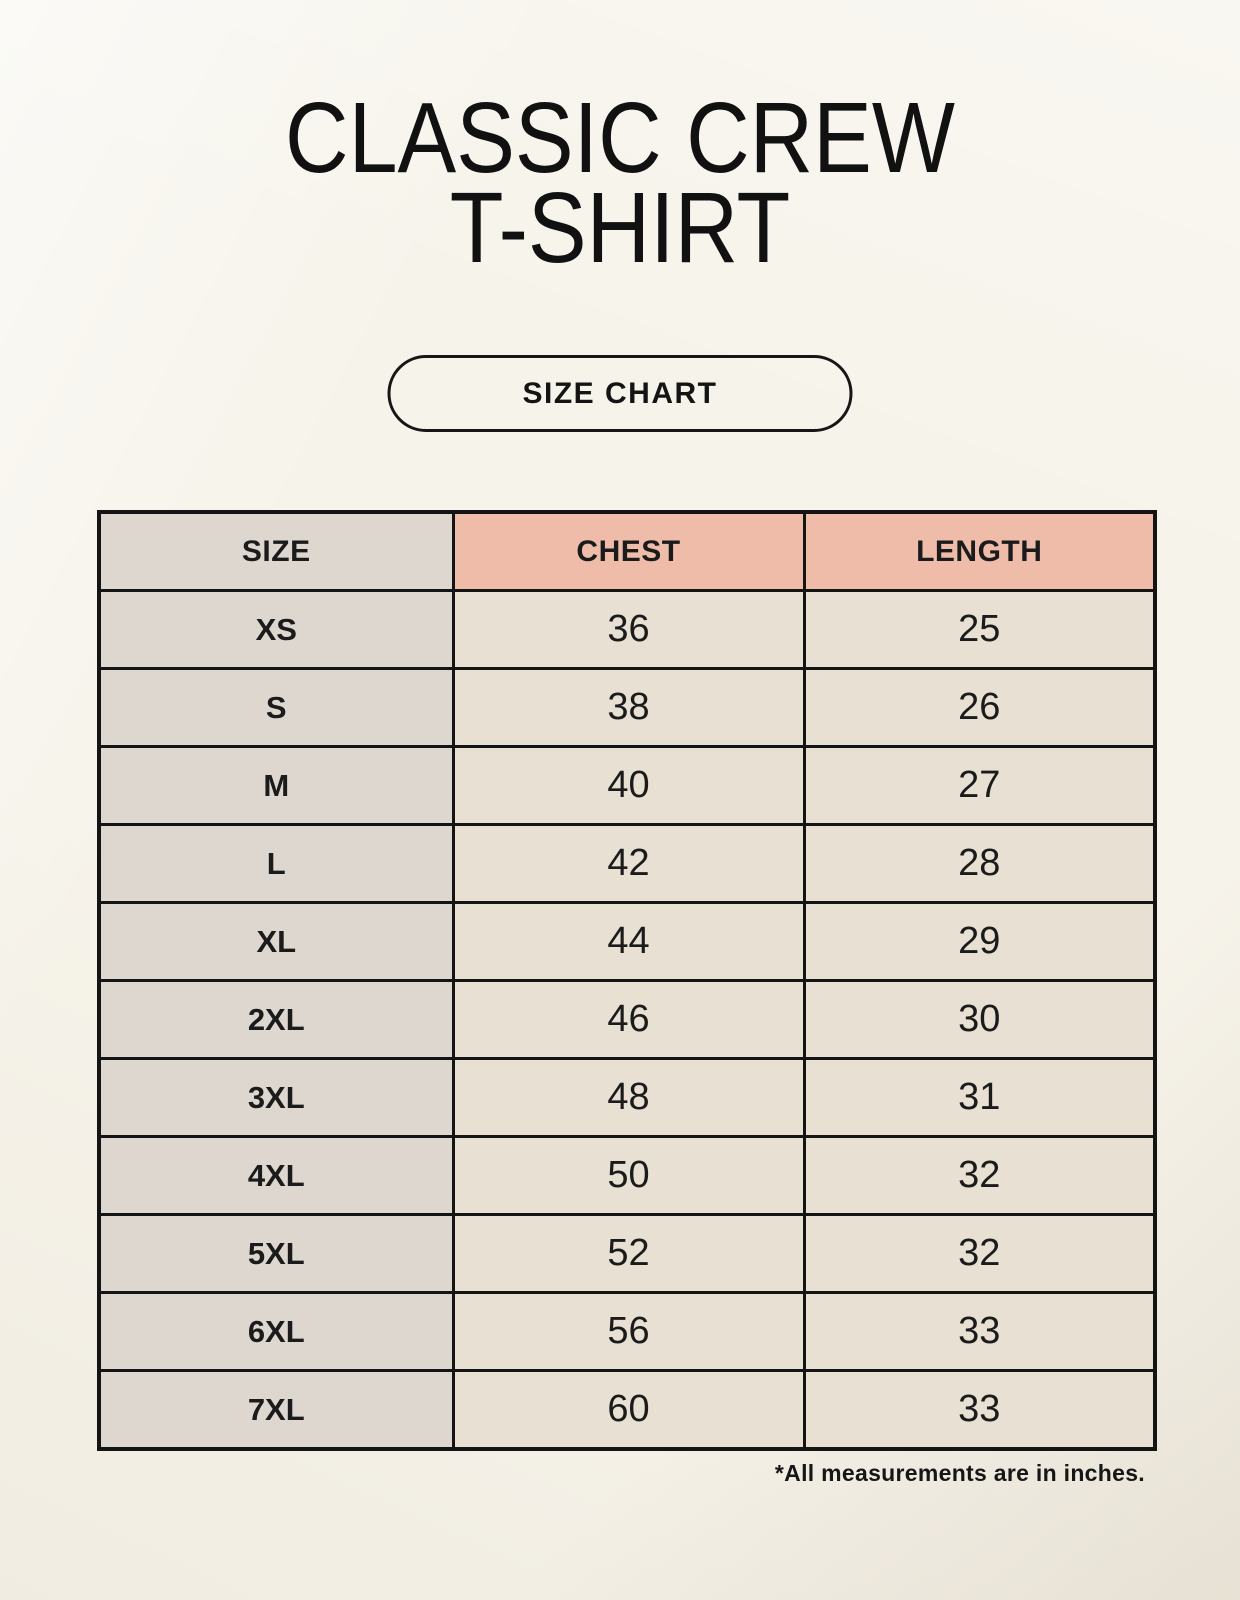  I want to click on table-row: S 38 26, so click(627, 707).